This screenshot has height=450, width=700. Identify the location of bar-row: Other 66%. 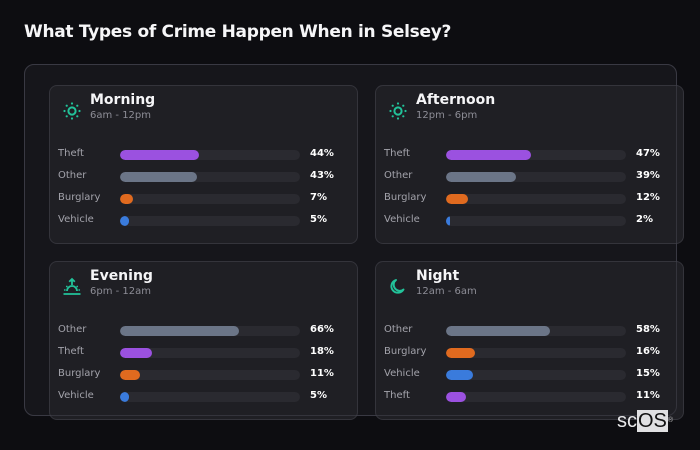
(203, 334).